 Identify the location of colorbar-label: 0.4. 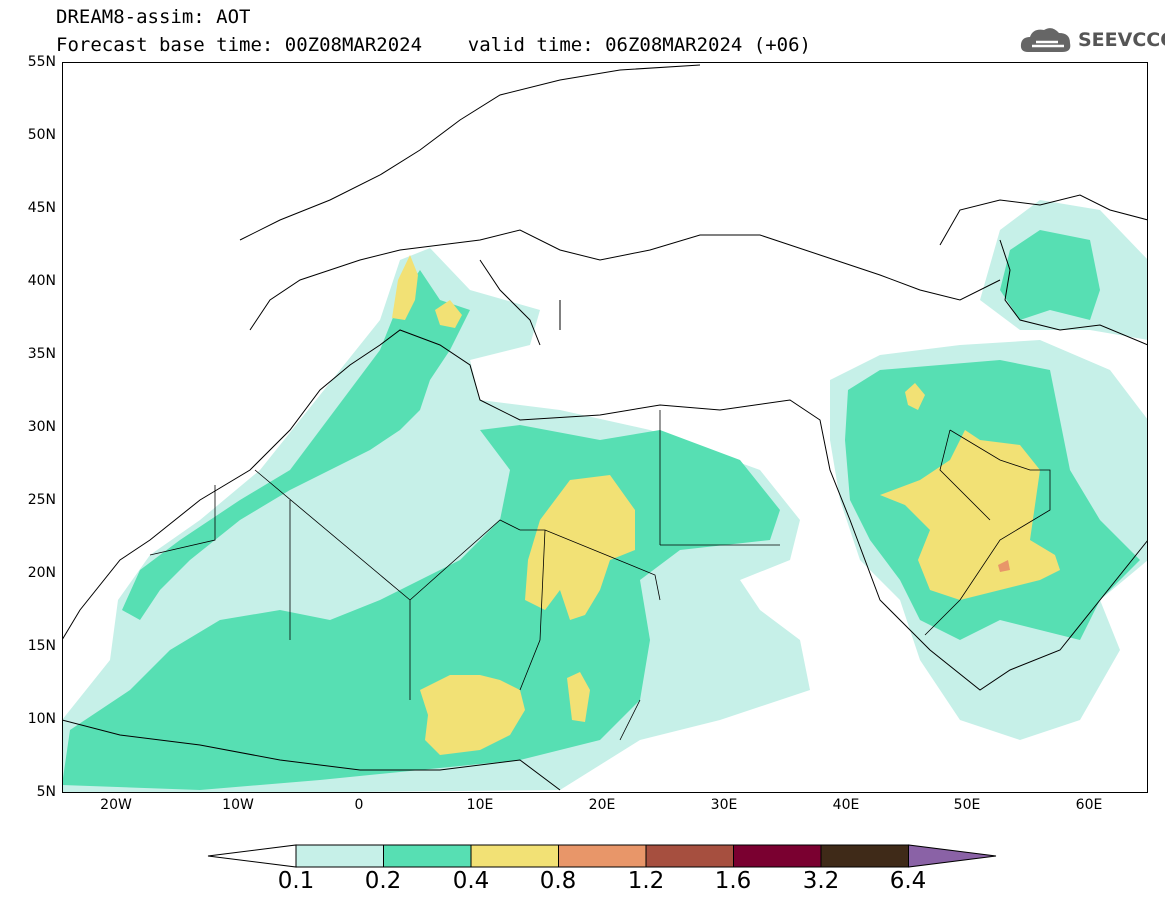
(471, 881).